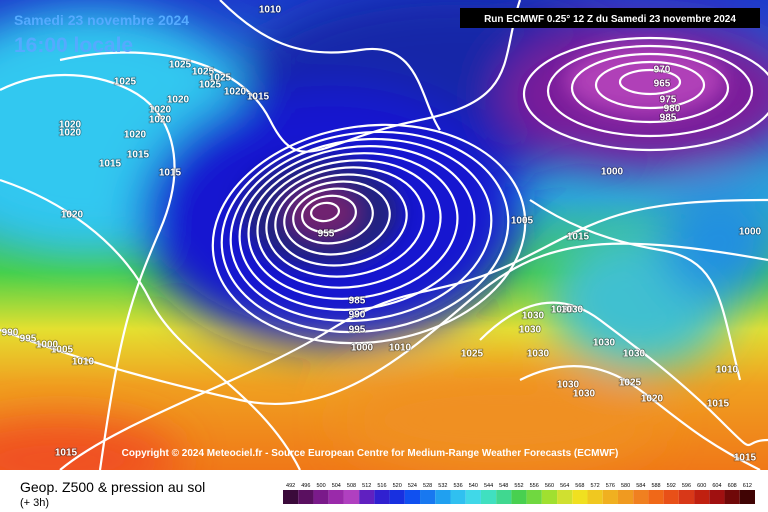 This screenshot has height=512, width=768. Describe the element at coordinates (518, 486) in the screenshot. I see `colorbar-label: 552` at that location.